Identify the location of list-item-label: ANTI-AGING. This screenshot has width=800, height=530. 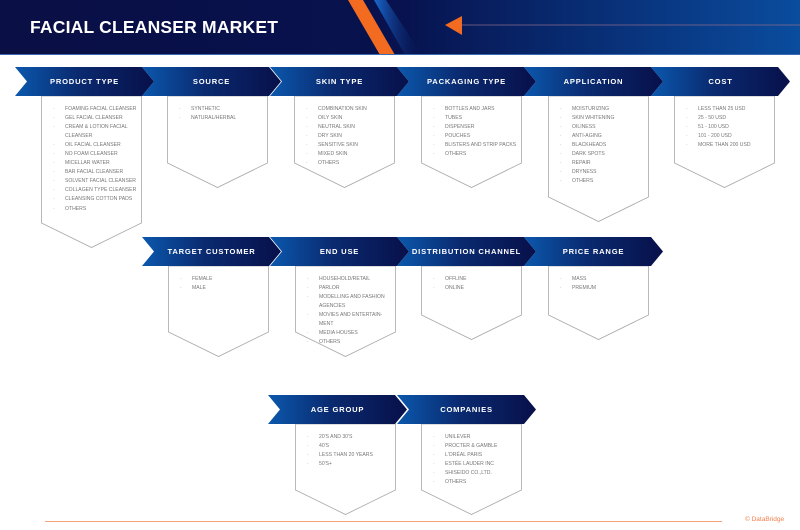
(587, 136).